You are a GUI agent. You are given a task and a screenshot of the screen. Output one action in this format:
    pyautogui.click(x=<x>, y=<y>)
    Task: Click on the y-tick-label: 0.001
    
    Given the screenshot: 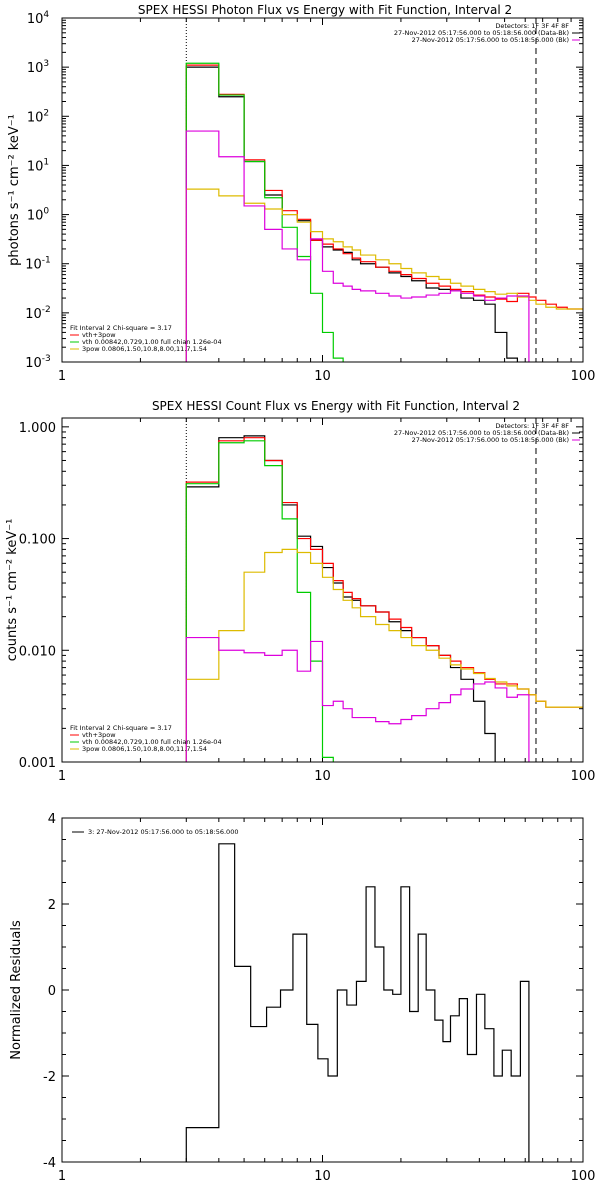 What is the action you would take?
    pyautogui.click(x=37, y=763)
    